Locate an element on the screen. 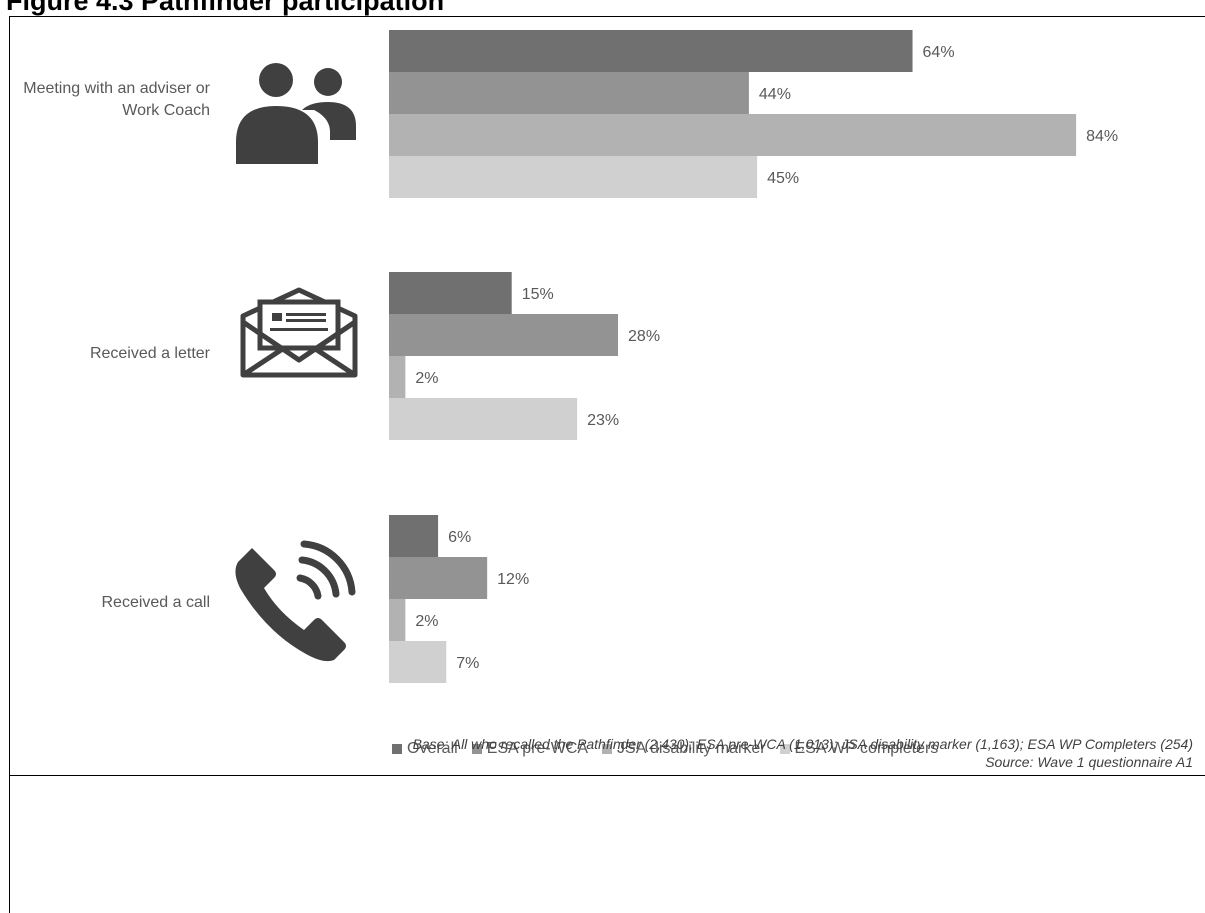  data-label-esa-wp-completers-2: 23% is located at coordinates (603, 420).